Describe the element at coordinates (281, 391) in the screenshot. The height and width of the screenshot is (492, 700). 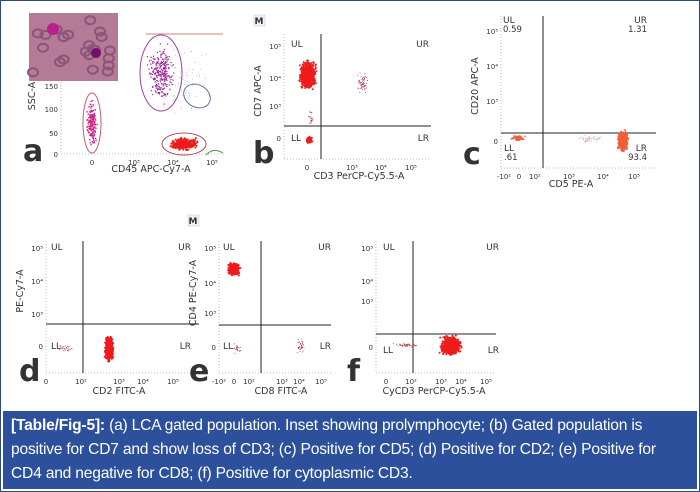
I see `x-axis-label: CD8 FITC-A` at that location.